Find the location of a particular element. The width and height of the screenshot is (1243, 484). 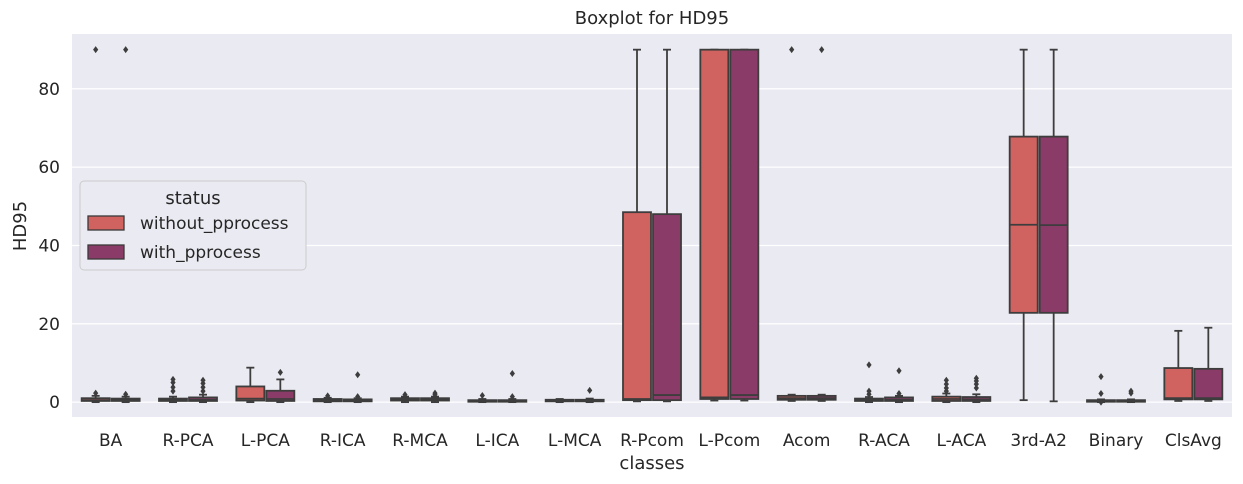

box-without_pprocess-R-ICA is located at coordinates (327, 398).